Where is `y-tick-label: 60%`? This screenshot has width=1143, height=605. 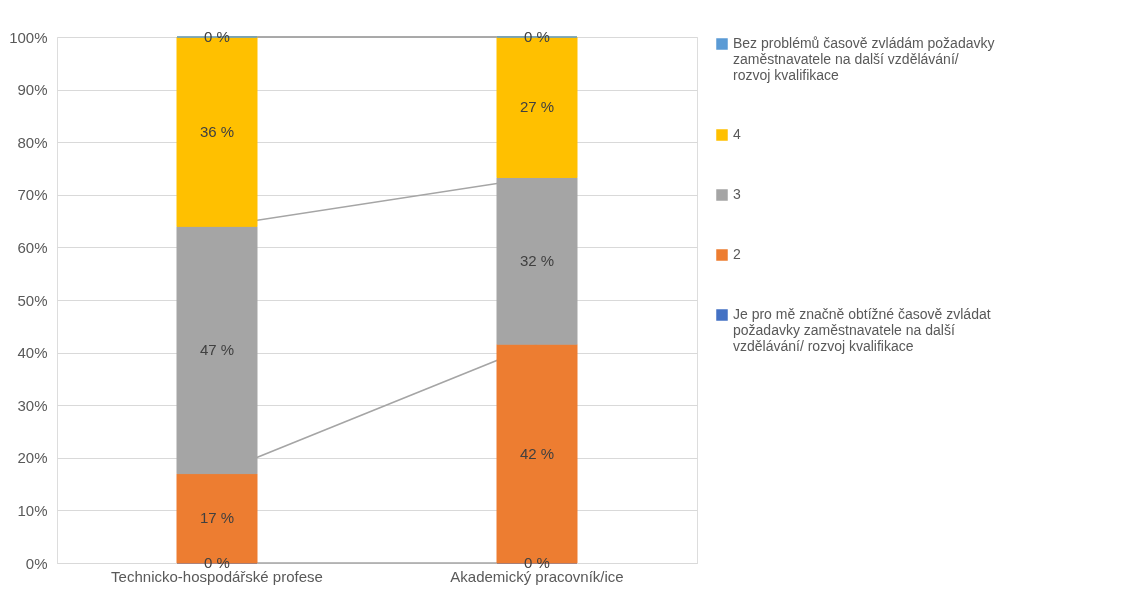 y-tick-label: 60% is located at coordinates (32, 247).